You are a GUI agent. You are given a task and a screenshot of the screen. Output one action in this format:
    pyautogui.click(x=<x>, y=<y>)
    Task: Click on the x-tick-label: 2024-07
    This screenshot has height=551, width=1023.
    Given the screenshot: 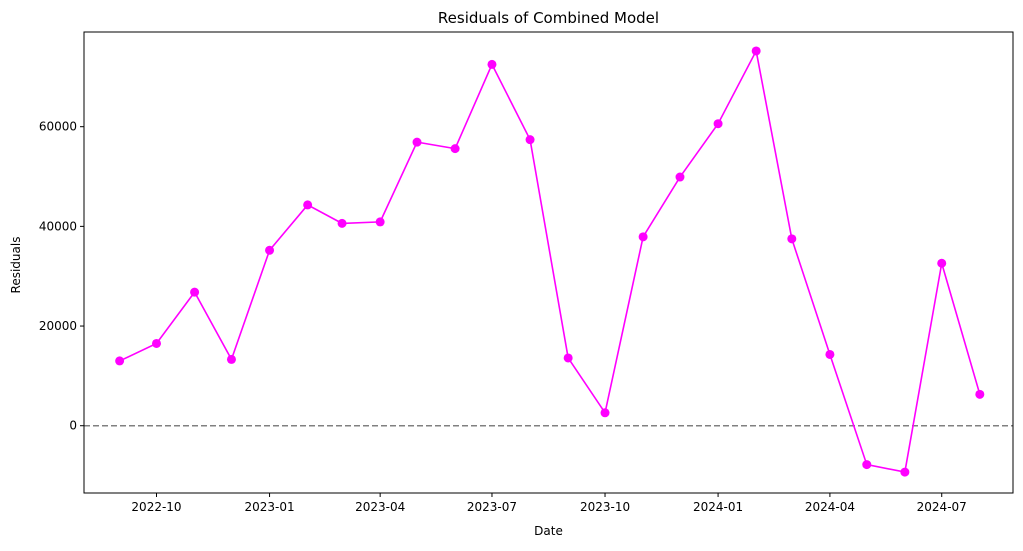 What is the action you would take?
    pyautogui.click(x=942, y=507)
    